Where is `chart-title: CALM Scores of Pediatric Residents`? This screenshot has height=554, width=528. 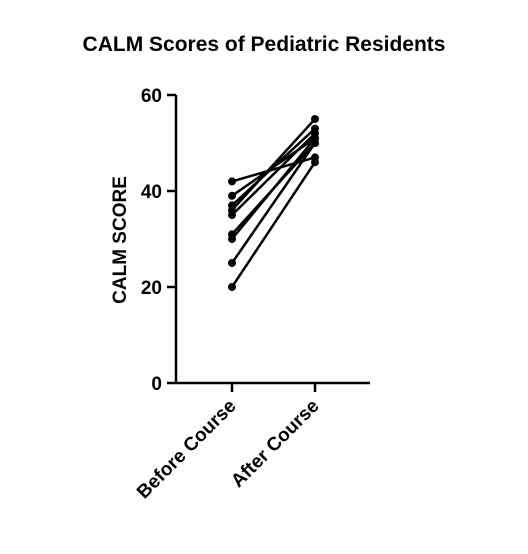 chart-title: CALM Scores of Pediatric Residents is located at coordinates (264, 44).